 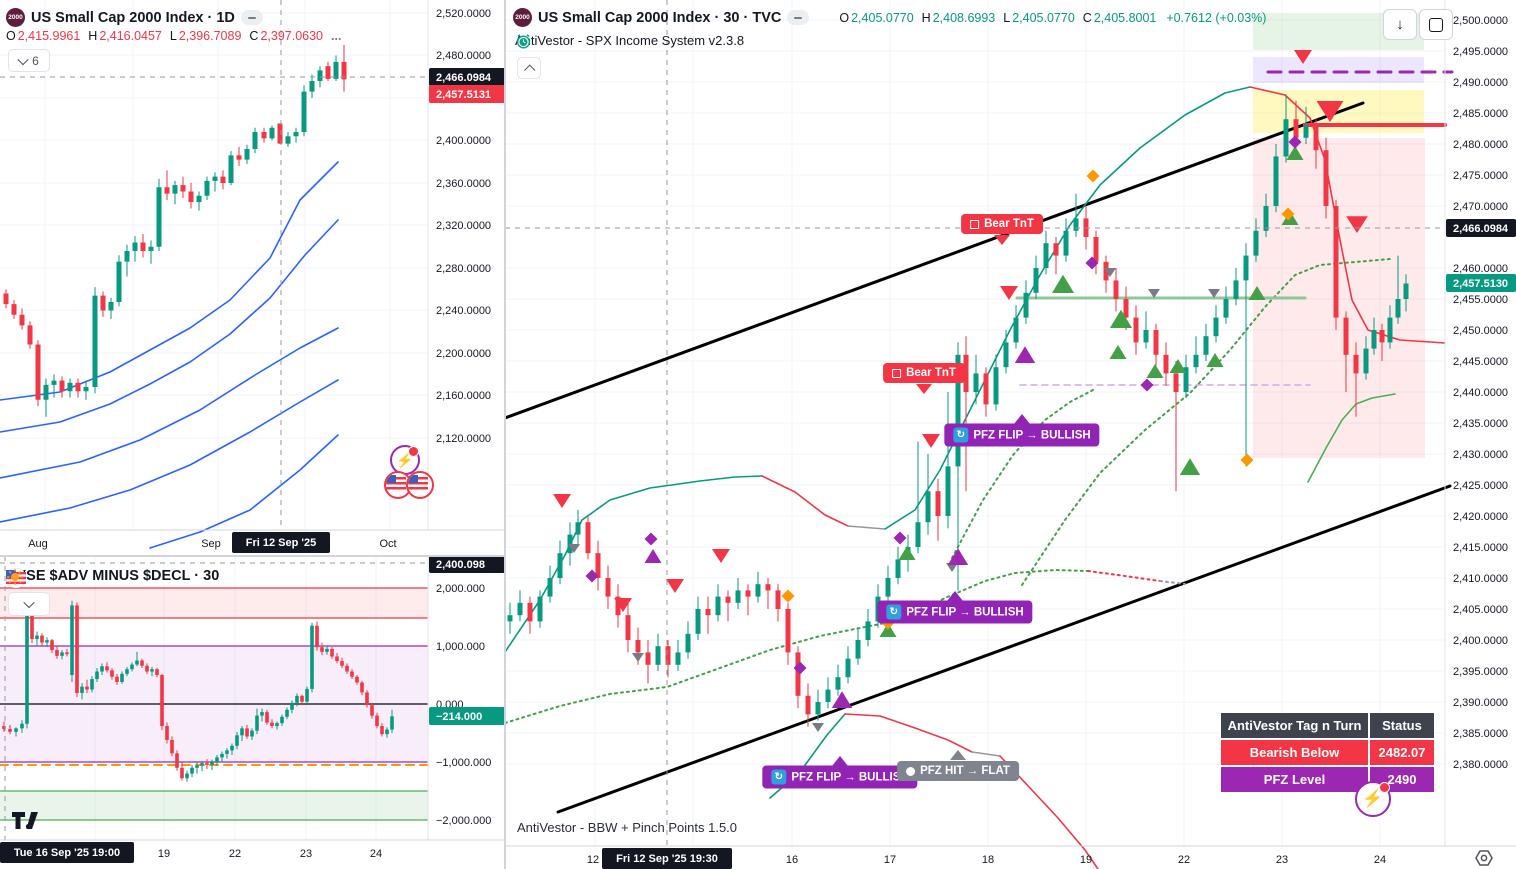 What do you see at coordinates (463, 95) in the screenshot?
I see `price-badge-value: 2,457.5131` at bounding box center [463, 95].